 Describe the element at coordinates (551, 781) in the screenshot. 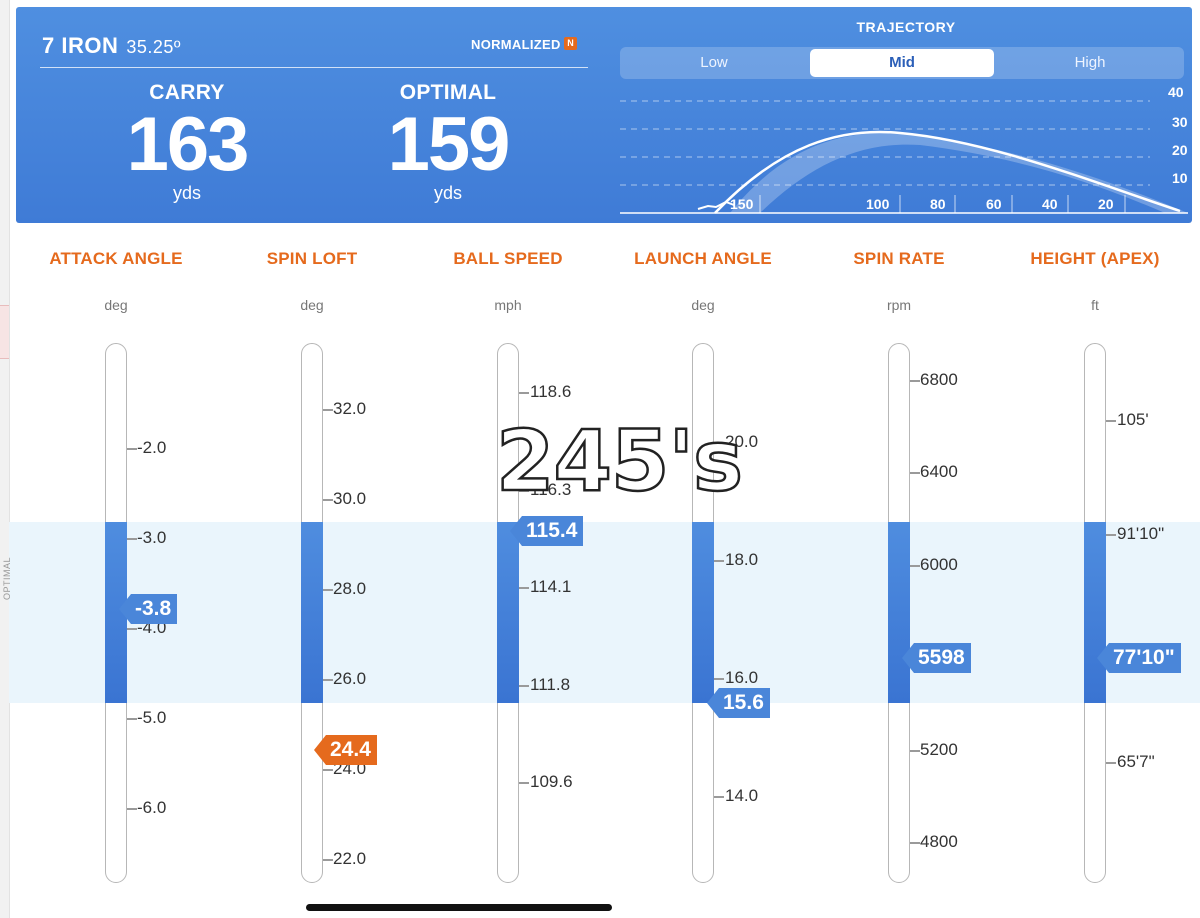

I see `ball-speed-tick-label: 109.6` at that location.